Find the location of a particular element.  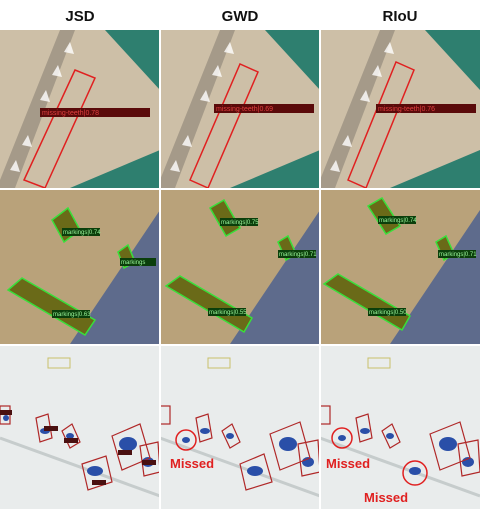

row2-riou-label-b: markings|0.50 is located at coordinates (388, 313).